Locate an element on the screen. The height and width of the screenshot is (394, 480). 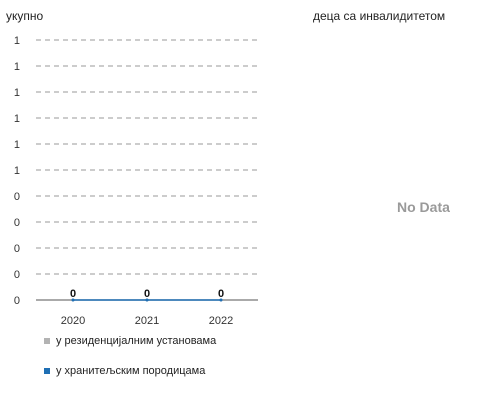
legend-label-foster: у хранитељским породицама is located at coordinates (131, 370).